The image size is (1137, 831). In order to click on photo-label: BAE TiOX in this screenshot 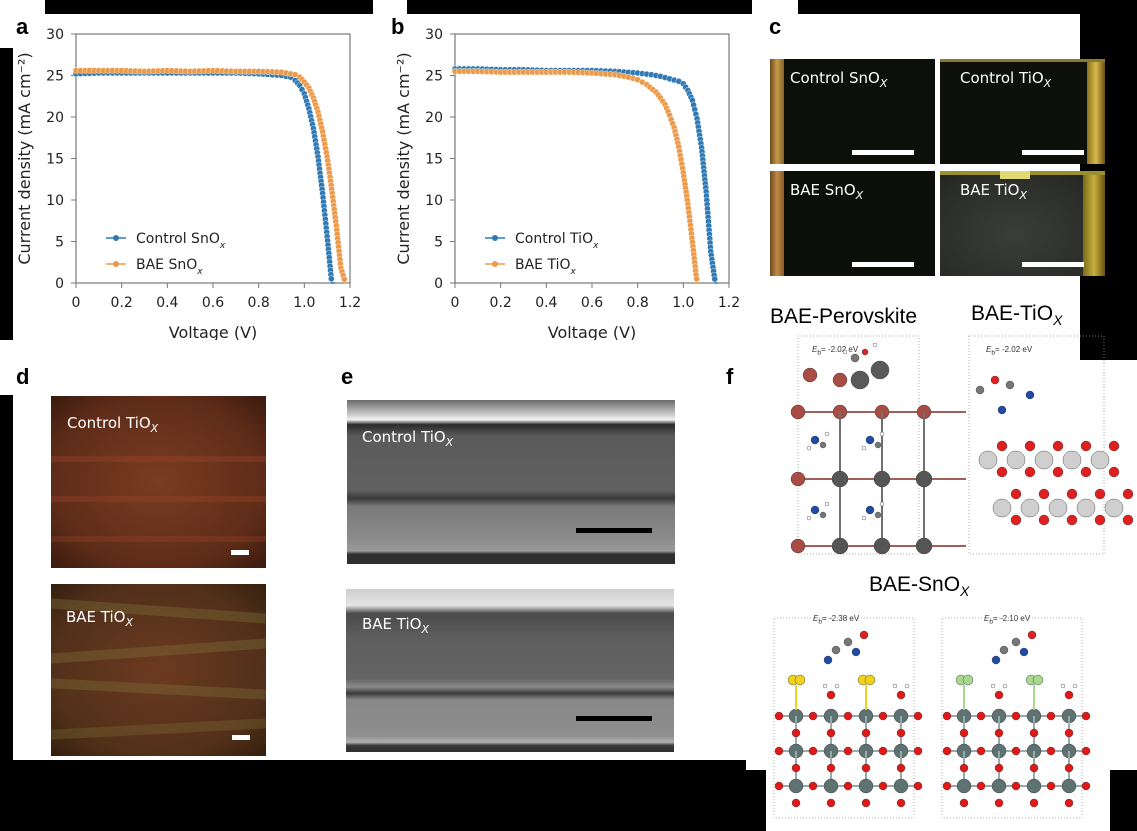, I will do `click(994, 191)`.